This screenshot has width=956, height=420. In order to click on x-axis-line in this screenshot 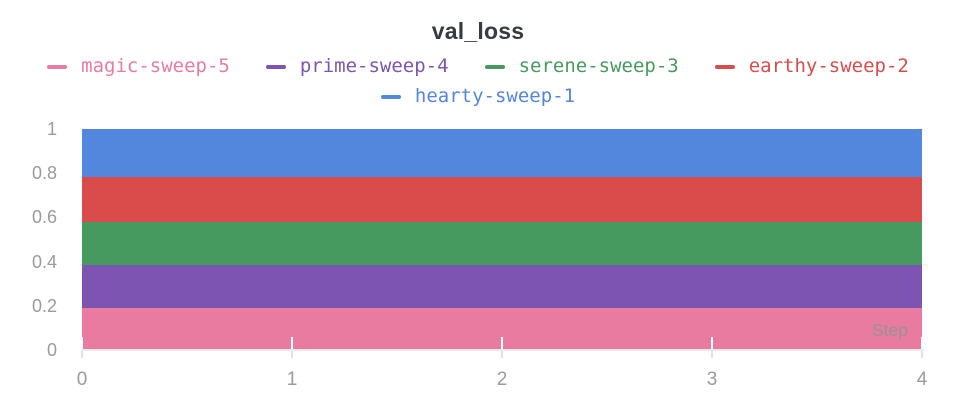, I will do `click(503, 350)`.